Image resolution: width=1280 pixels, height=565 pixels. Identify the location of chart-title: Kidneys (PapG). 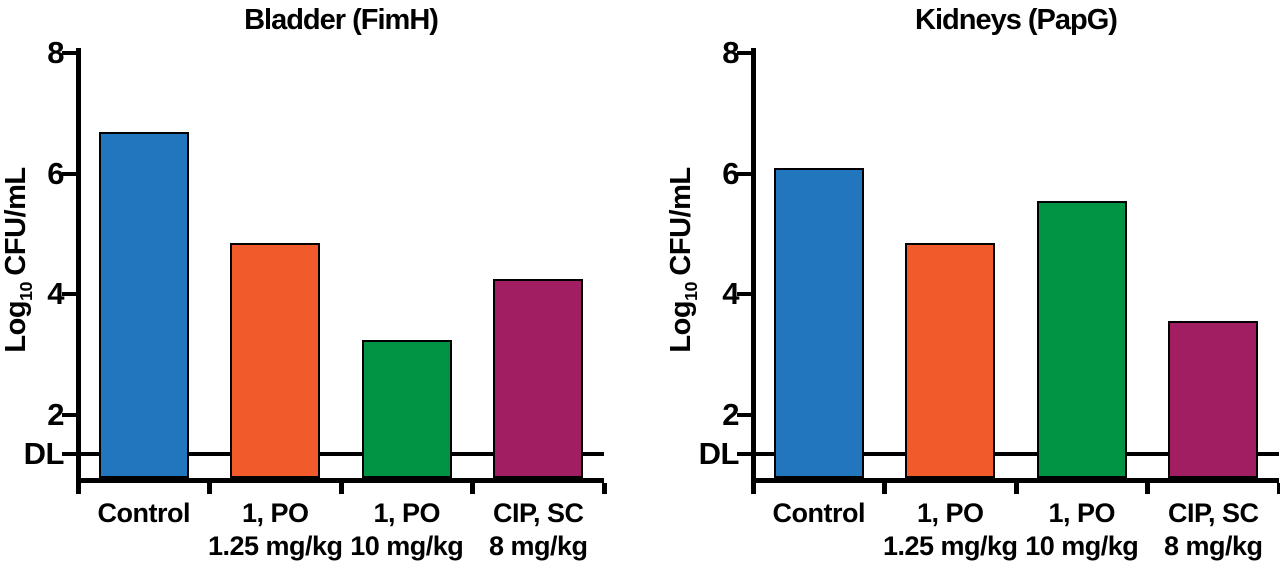
(1016, 20).